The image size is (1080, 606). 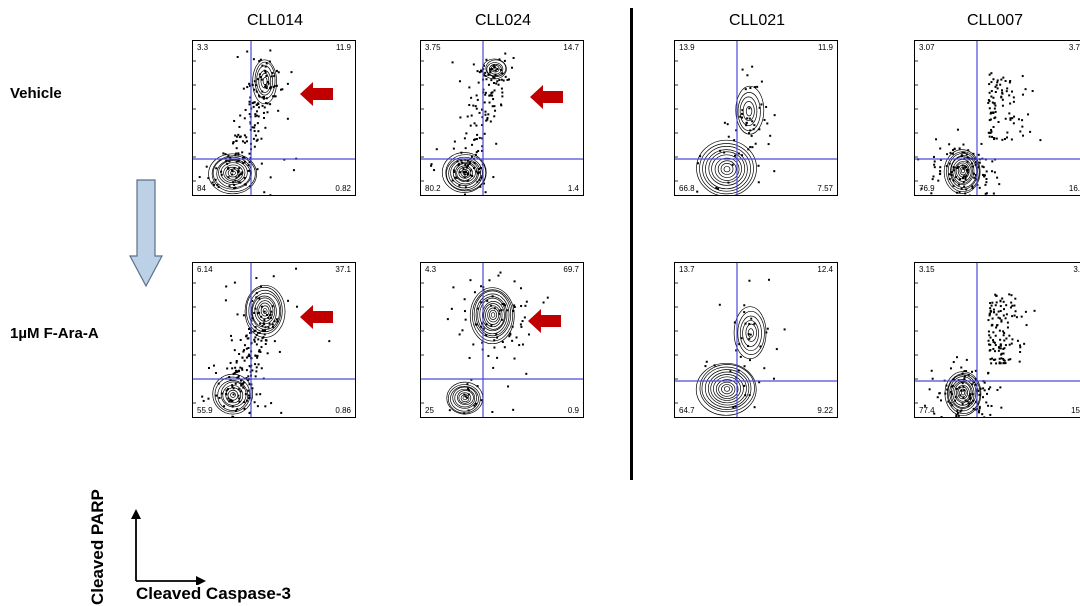 I want to click on quadrant-value-top-right: 12.4, so click(x=825, y=269).